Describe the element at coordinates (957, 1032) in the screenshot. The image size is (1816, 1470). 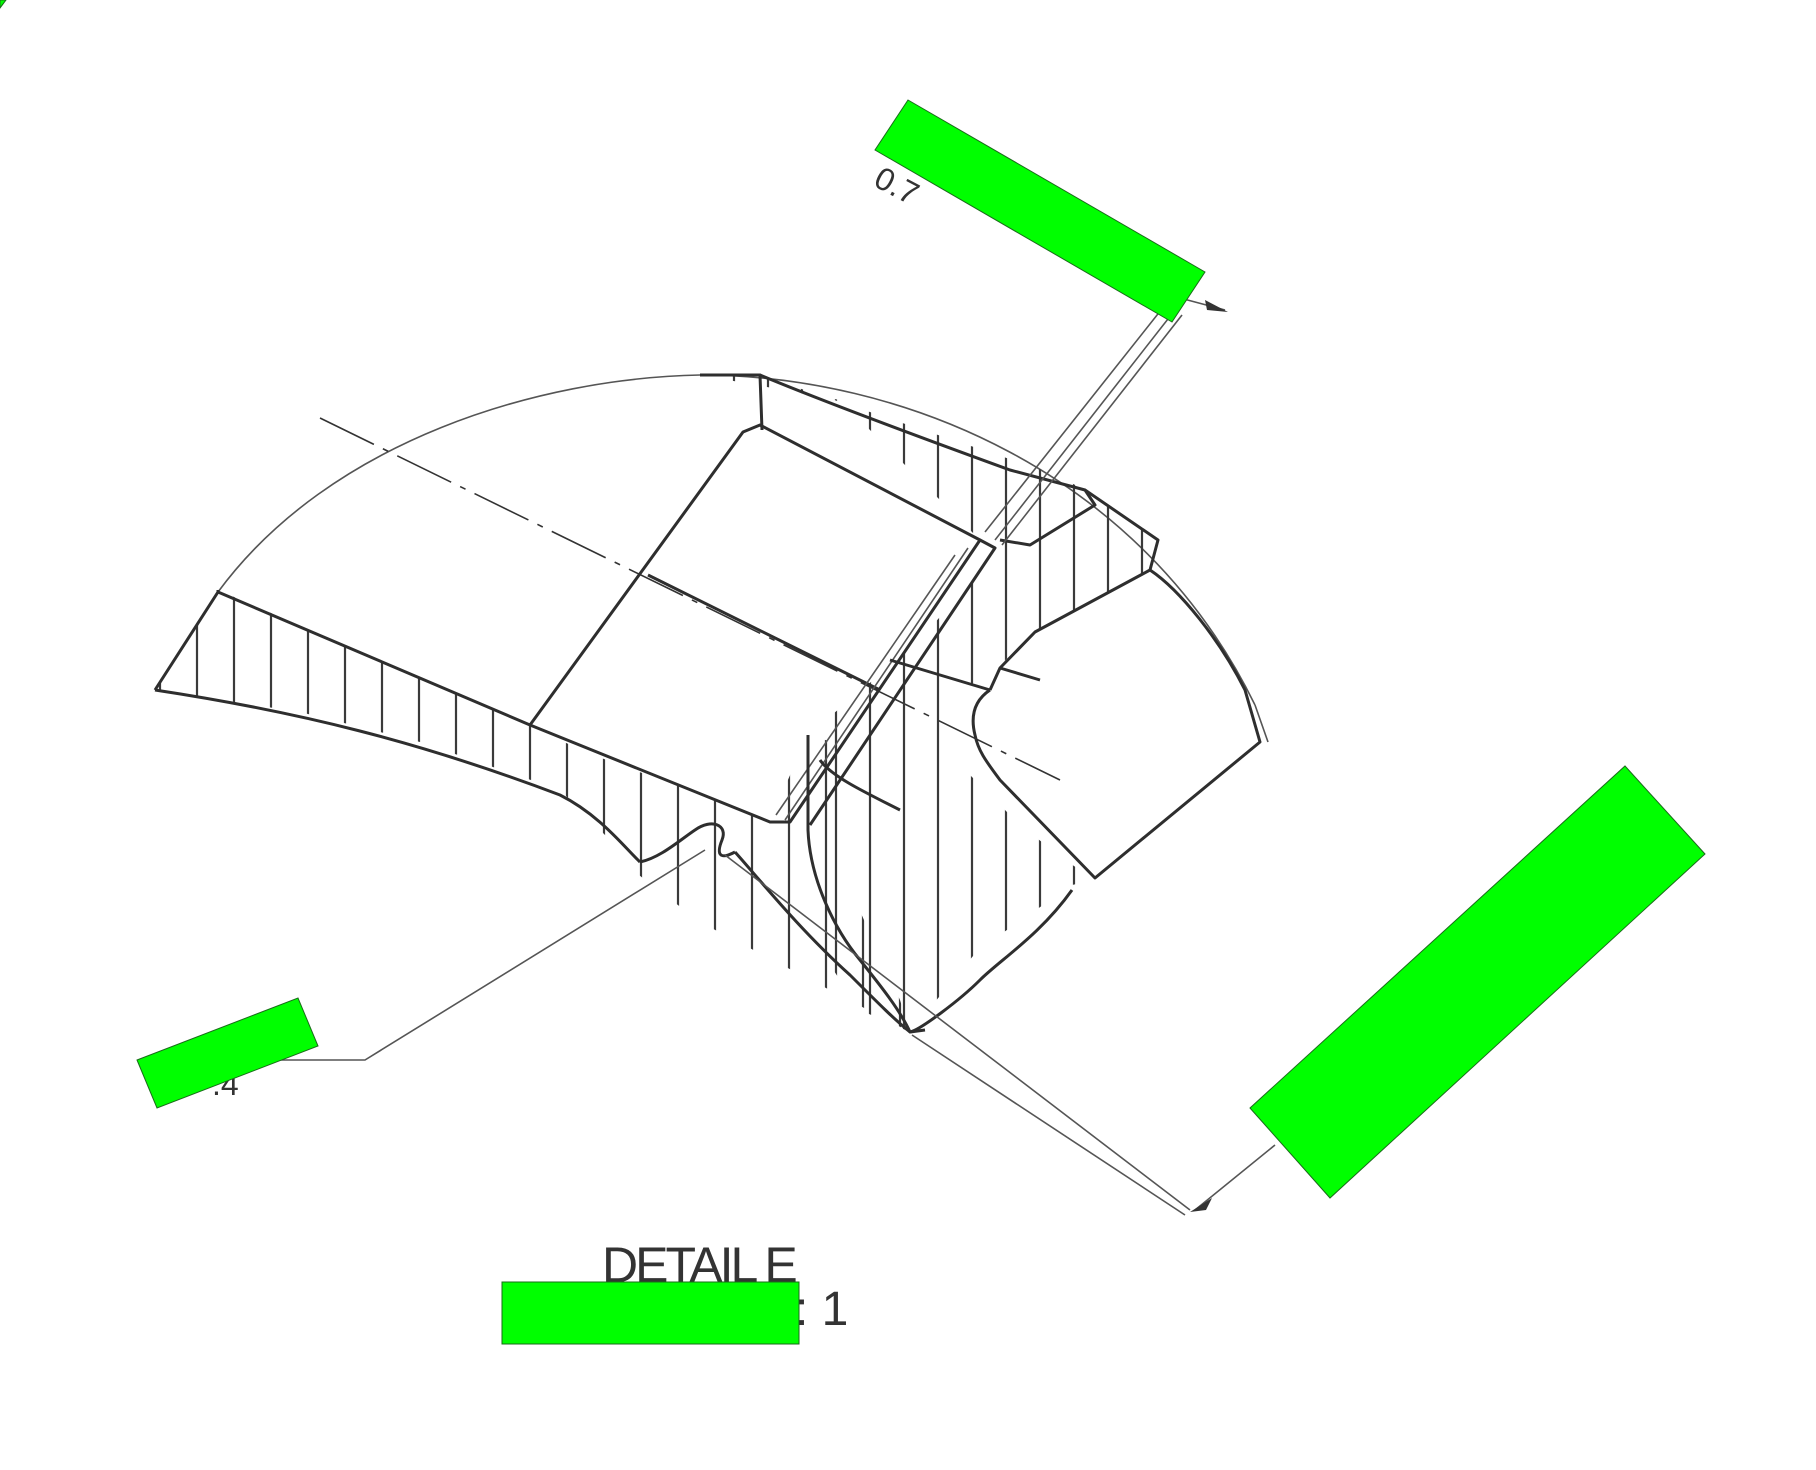
I see `extension-line` at that location.